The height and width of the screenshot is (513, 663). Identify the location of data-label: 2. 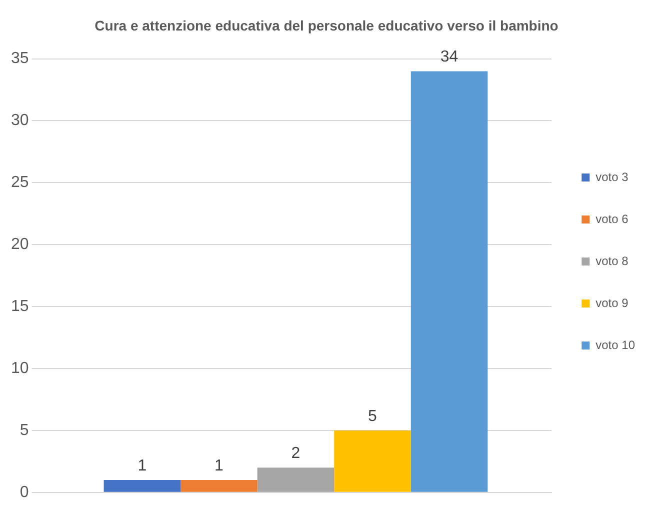
(295, 453).